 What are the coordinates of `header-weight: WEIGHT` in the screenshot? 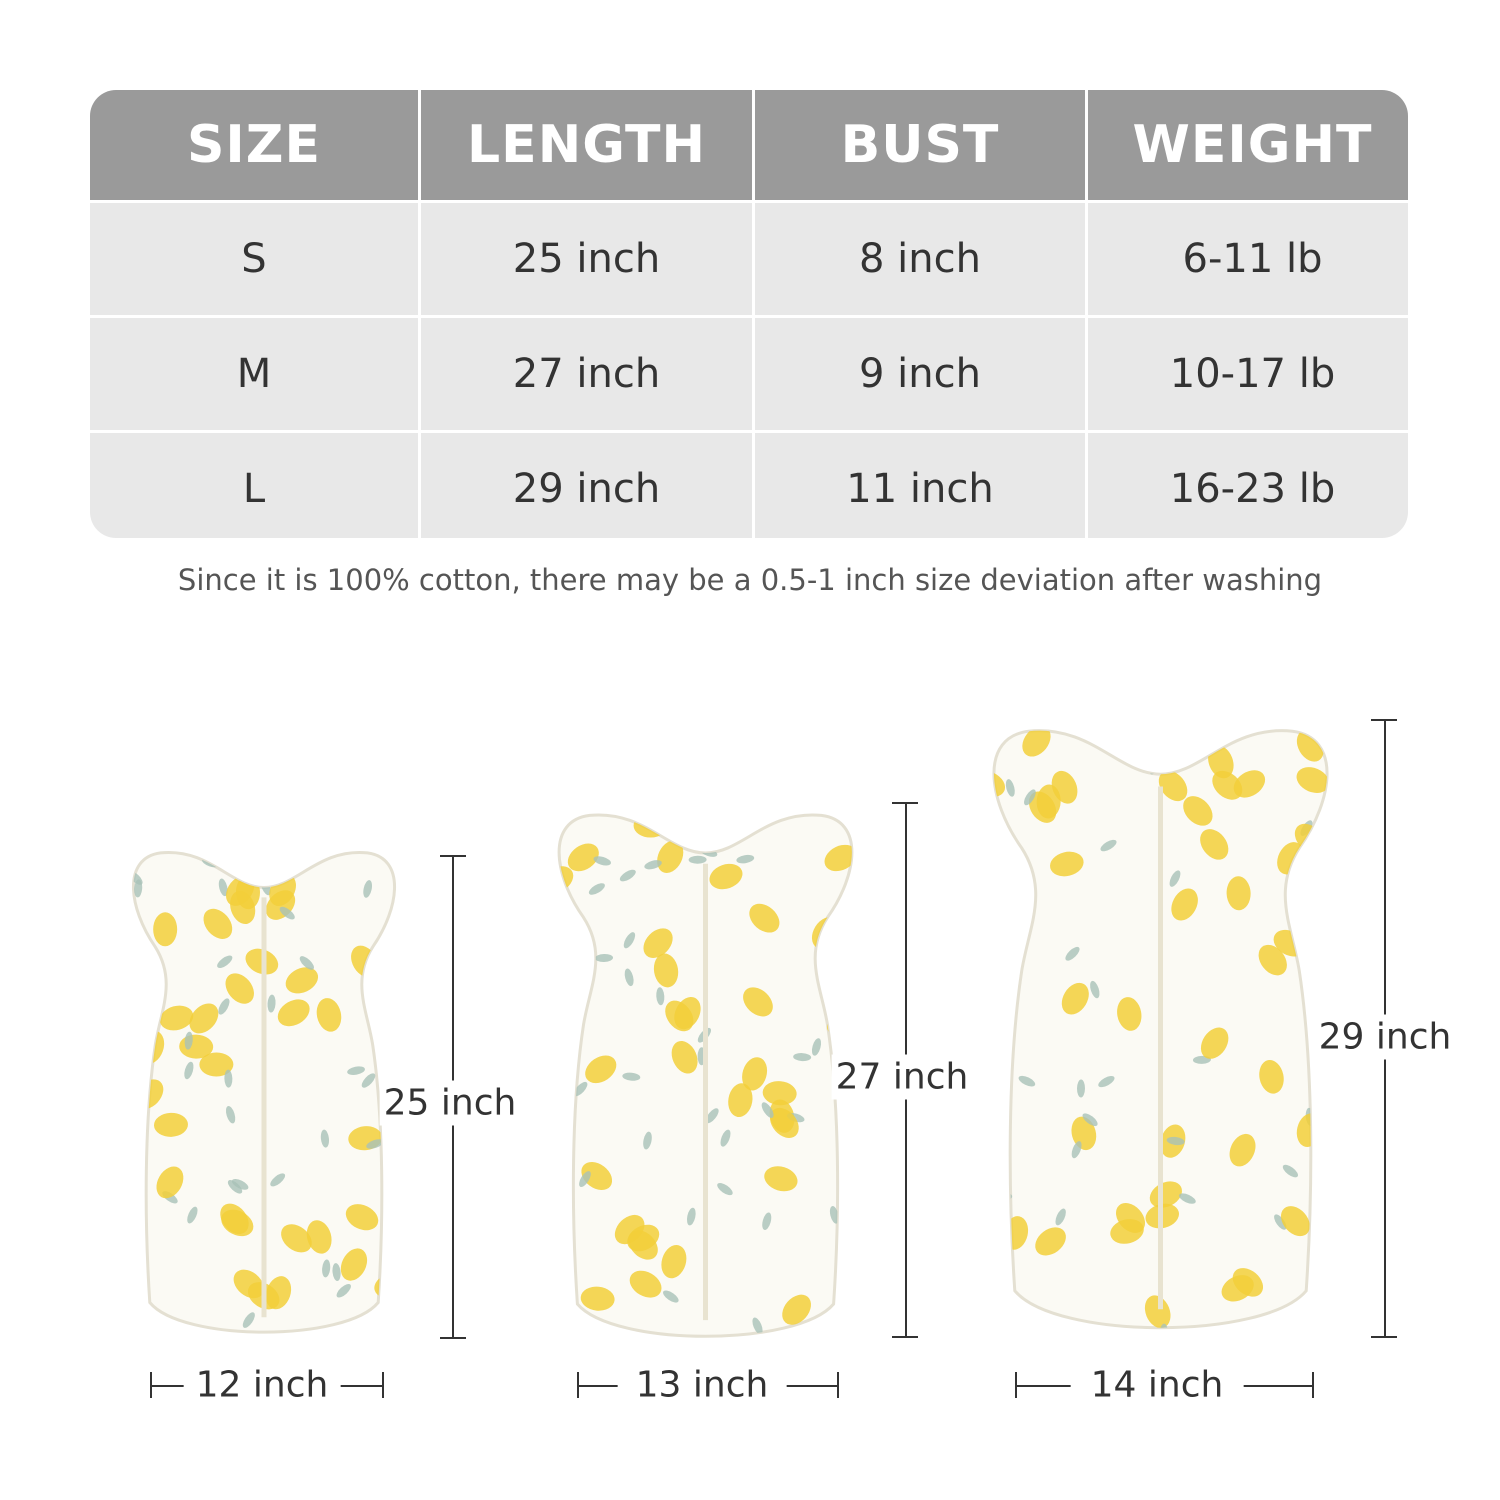 It's located at (1248, 145).